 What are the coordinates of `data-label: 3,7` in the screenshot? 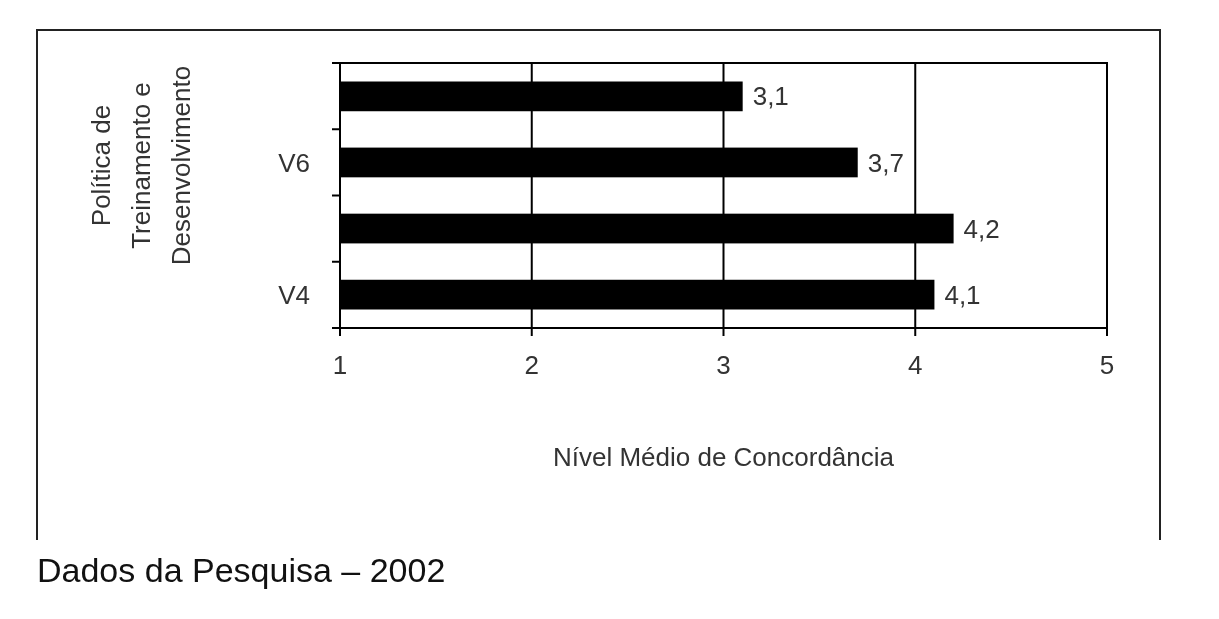 It's located at (885, 162).